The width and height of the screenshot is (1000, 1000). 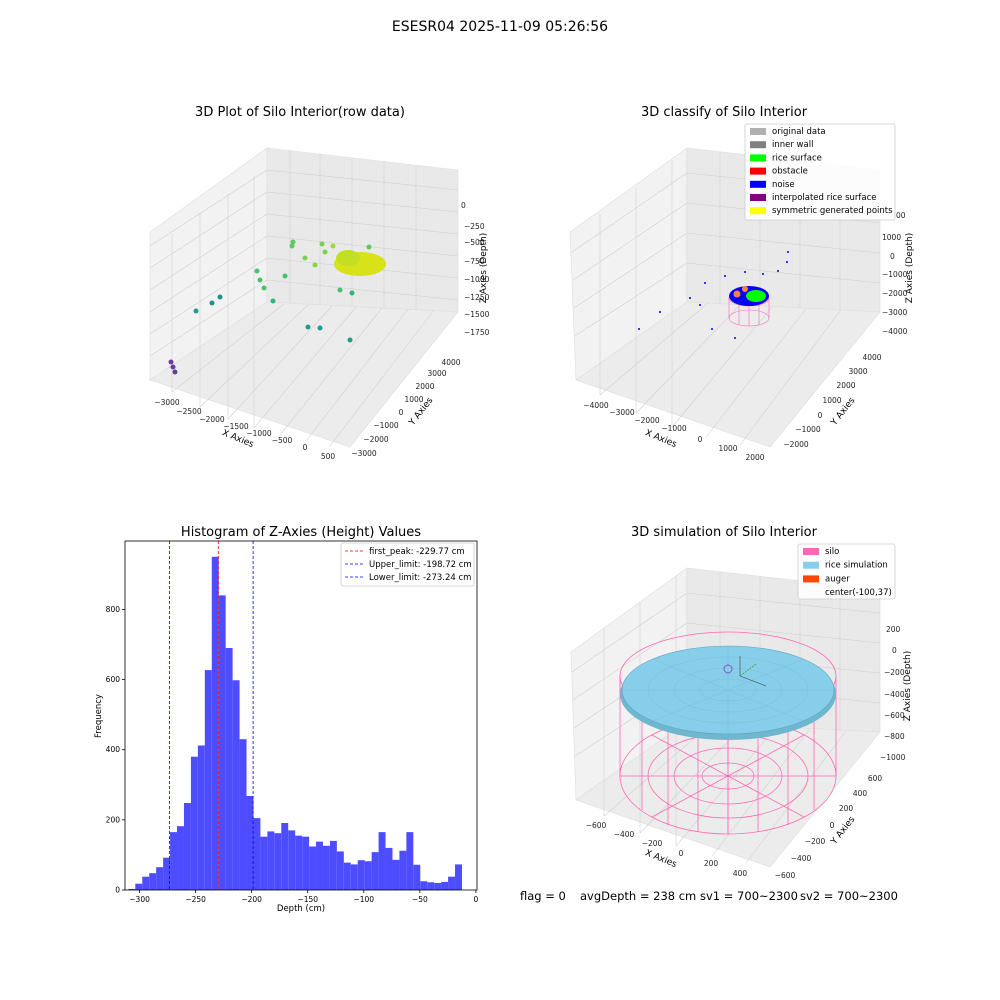 I want to click on classify-z-tick-partial: 00, so click(x=901, y=215).